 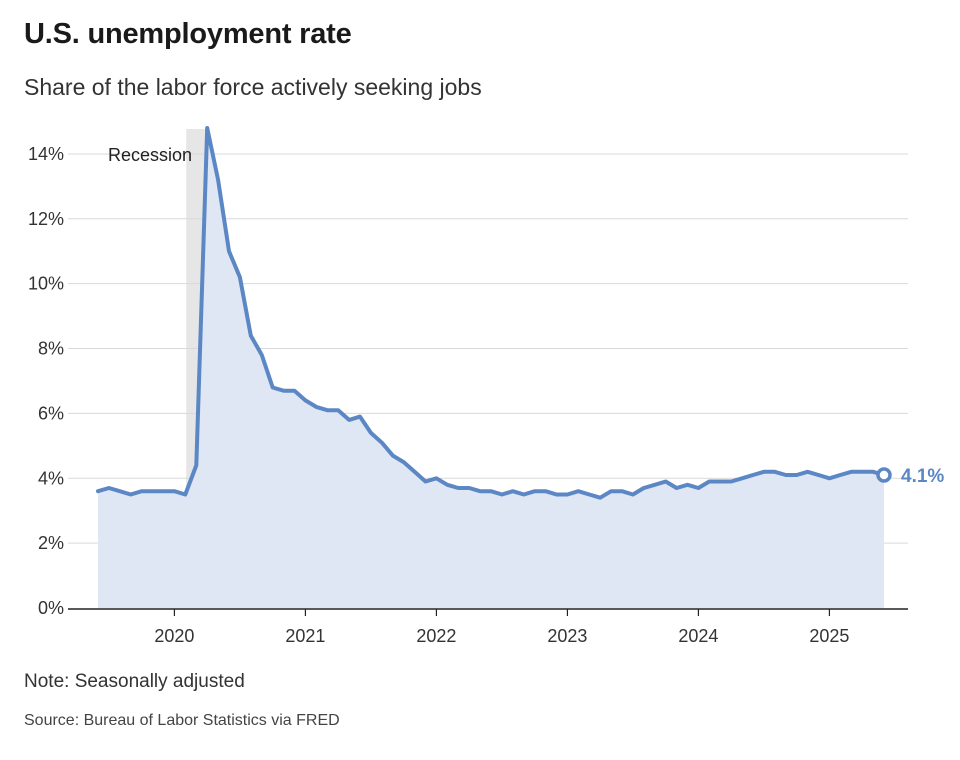 I want to click on x-tick-label: 2020, so click(x=174, y=636).